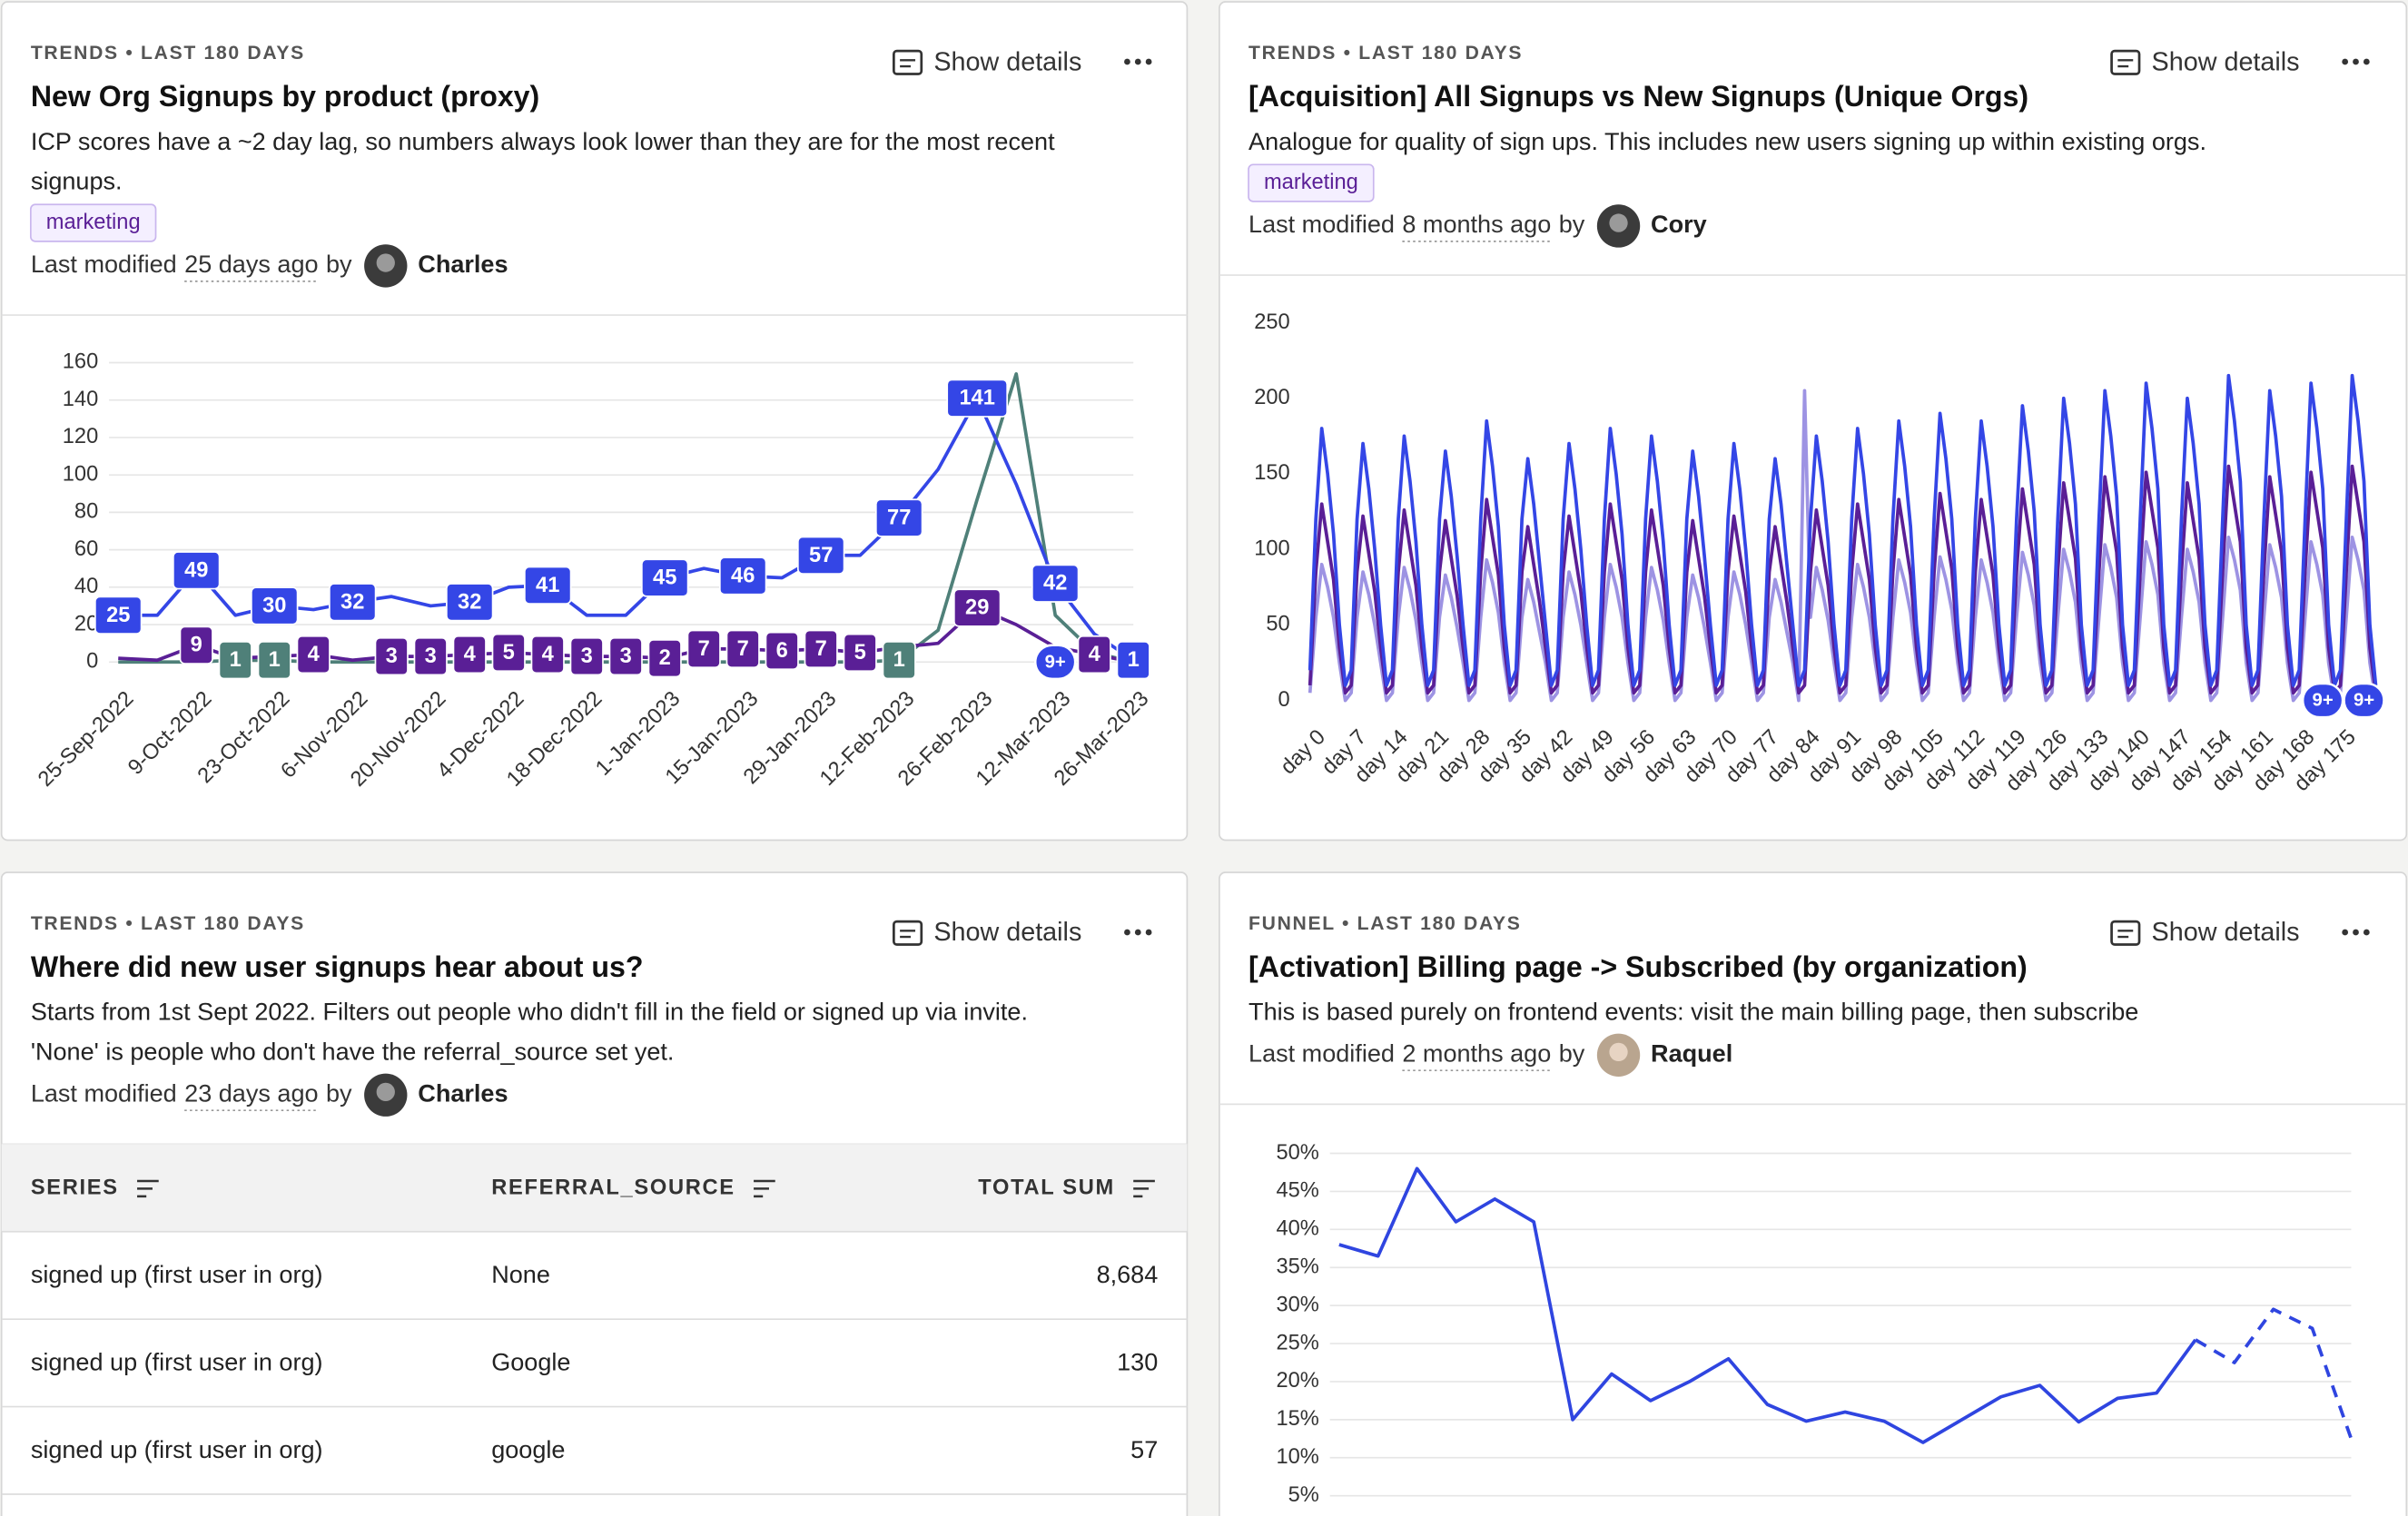 Image resolution: width=2408 pixels, height=1516 pixels. Describe the element at coordinates (1297, 1381) in the screenshot. I see `y-tick-label: 20%` at that location.